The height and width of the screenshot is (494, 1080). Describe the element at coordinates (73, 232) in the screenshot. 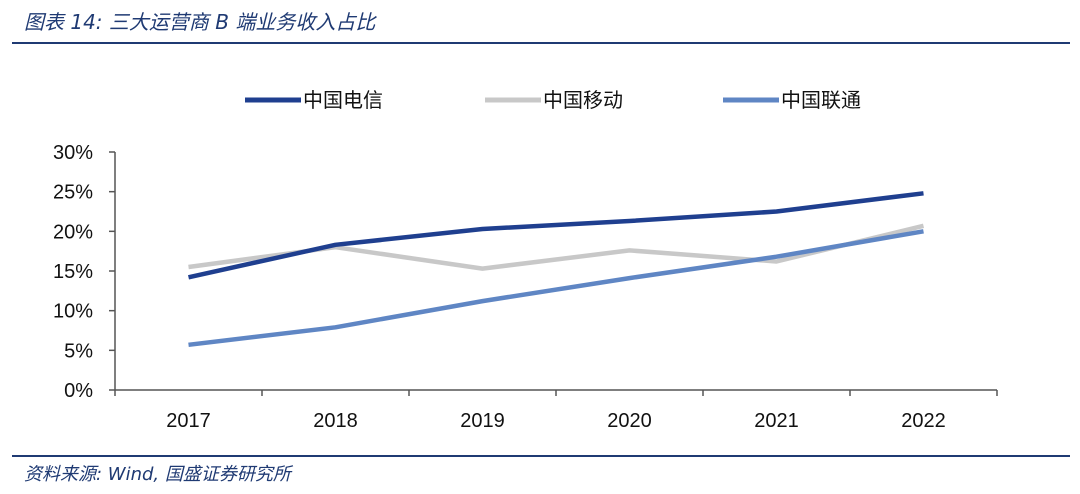

I see `y-tick-label: 20%` at that location.